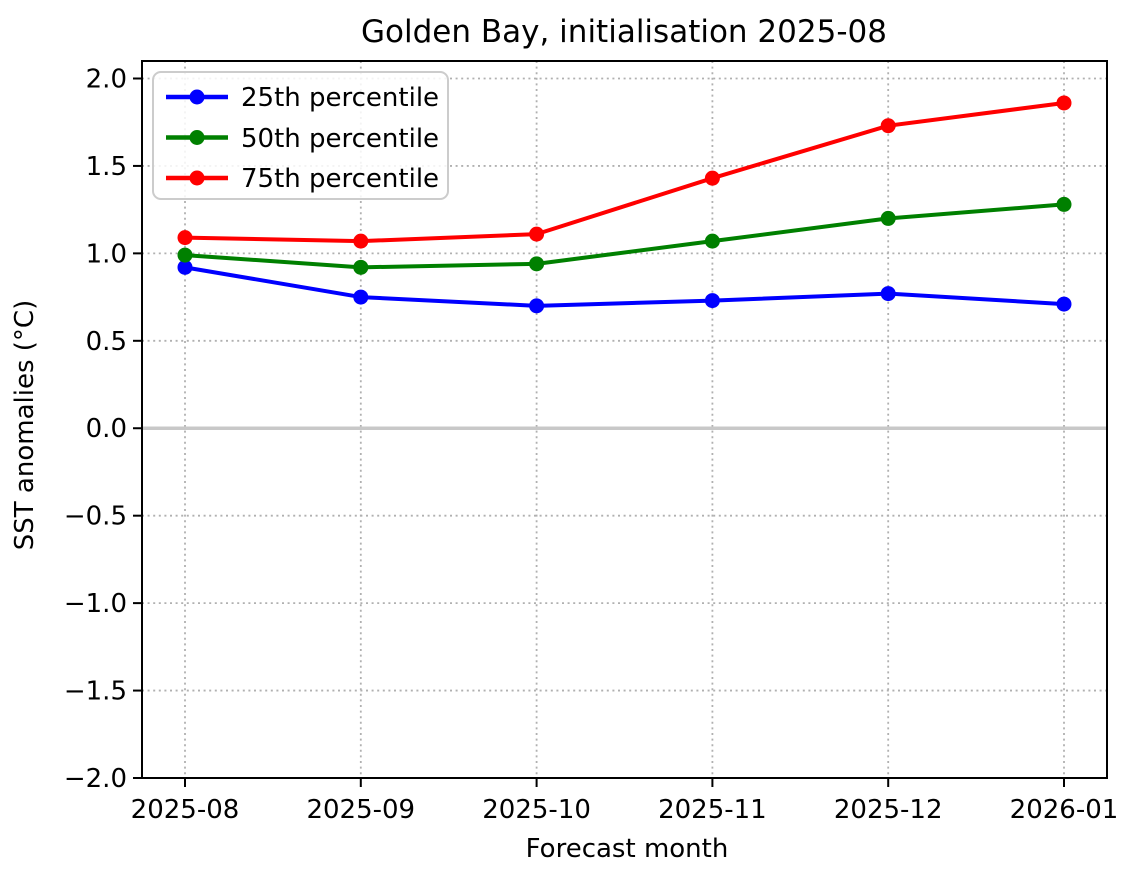 The image size is (1140, 884). Describe the element at coordinates (106, 429) in the screenshot. I see `y-tick-label: 0.0` at that location.